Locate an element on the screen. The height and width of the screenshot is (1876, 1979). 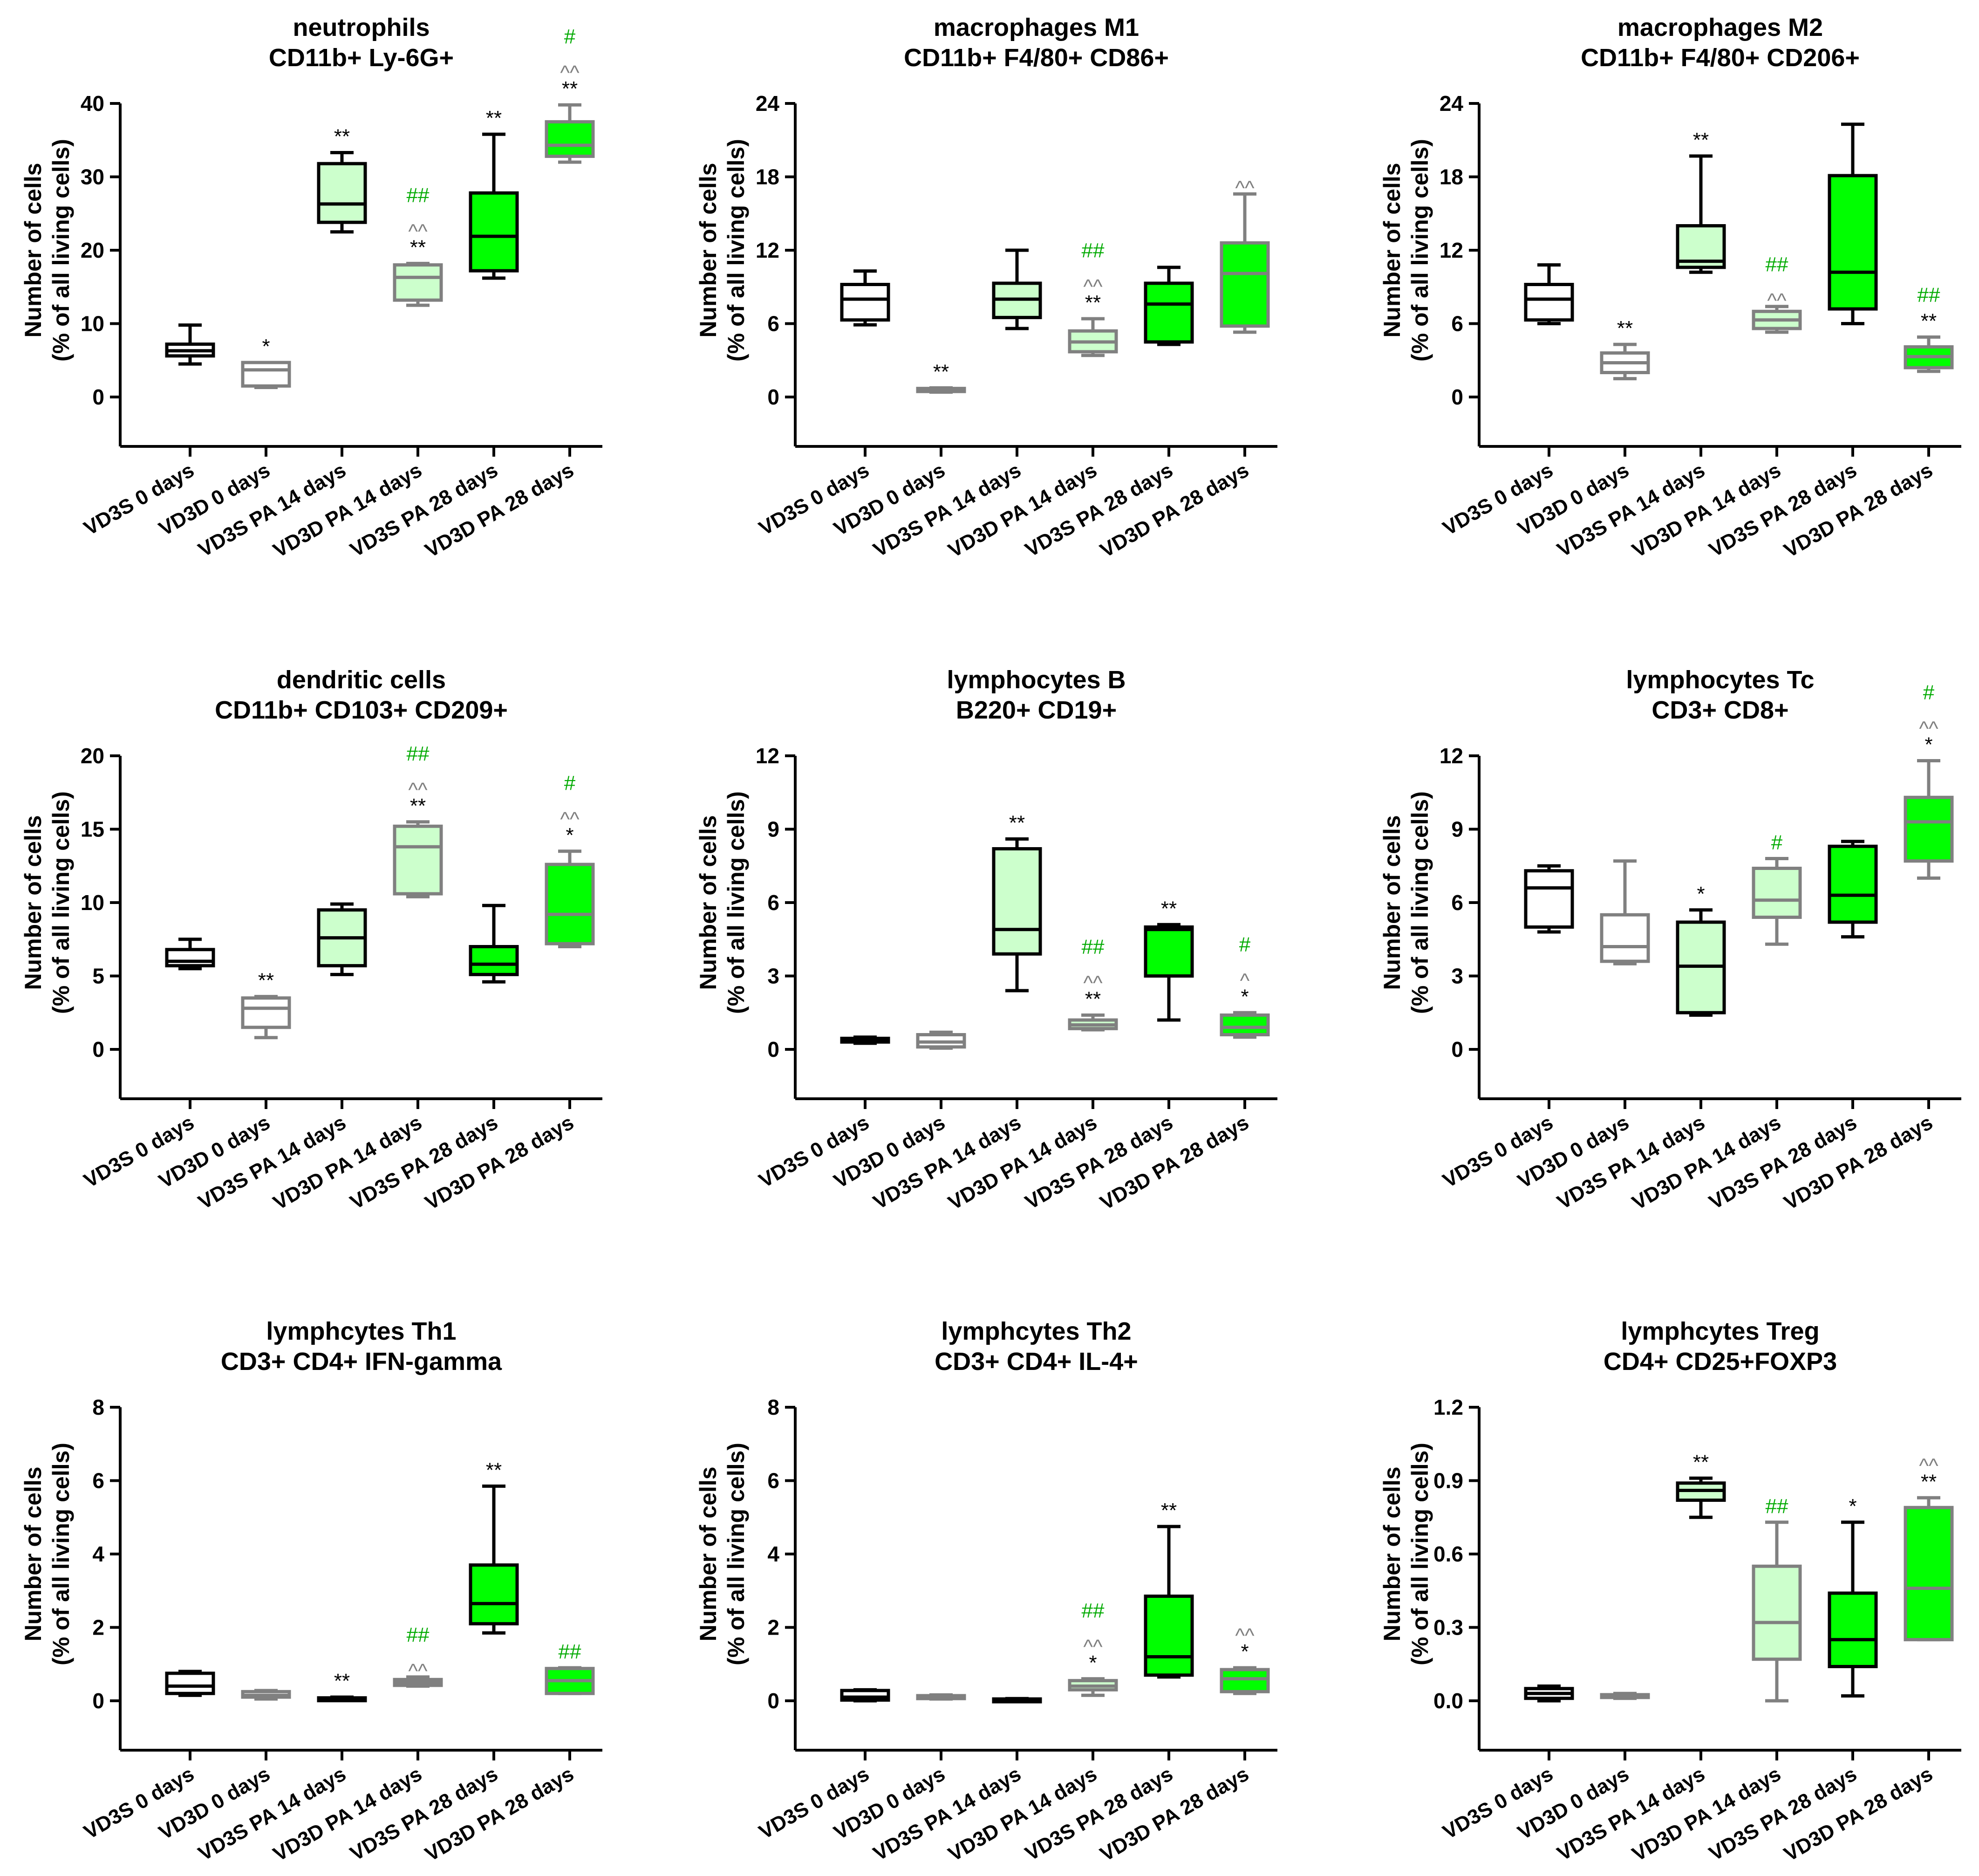
chart-subtitle: CD11b+ F4/80+ CD206+ is located at coordinates (1720, 58).